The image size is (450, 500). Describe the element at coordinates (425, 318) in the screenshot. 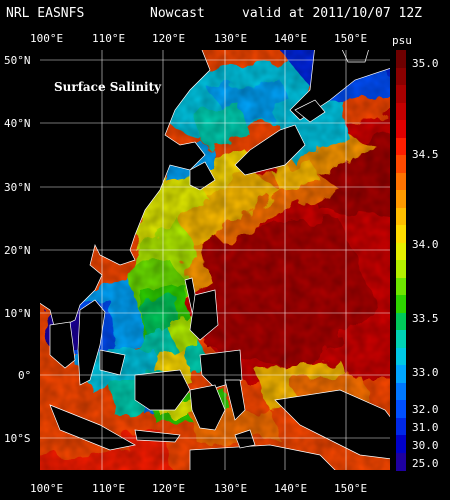

I see `colorbar-label-33-5: 33.5` at that location.